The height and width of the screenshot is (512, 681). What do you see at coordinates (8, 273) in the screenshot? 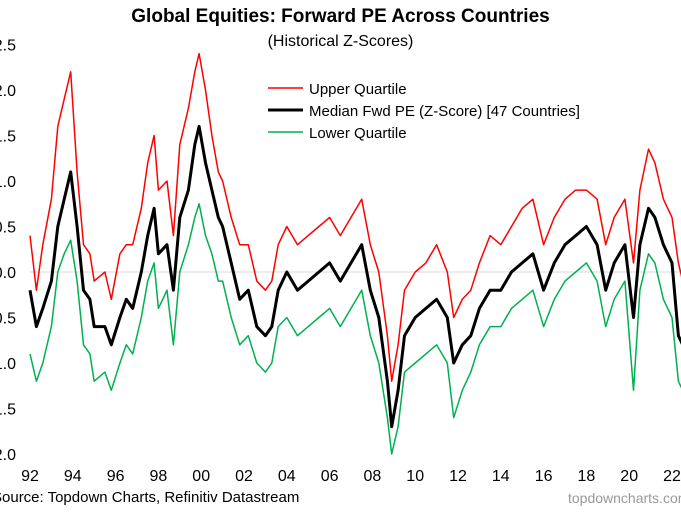
I see `y-tick-label: 0.0` at bounding box center [8, 273].